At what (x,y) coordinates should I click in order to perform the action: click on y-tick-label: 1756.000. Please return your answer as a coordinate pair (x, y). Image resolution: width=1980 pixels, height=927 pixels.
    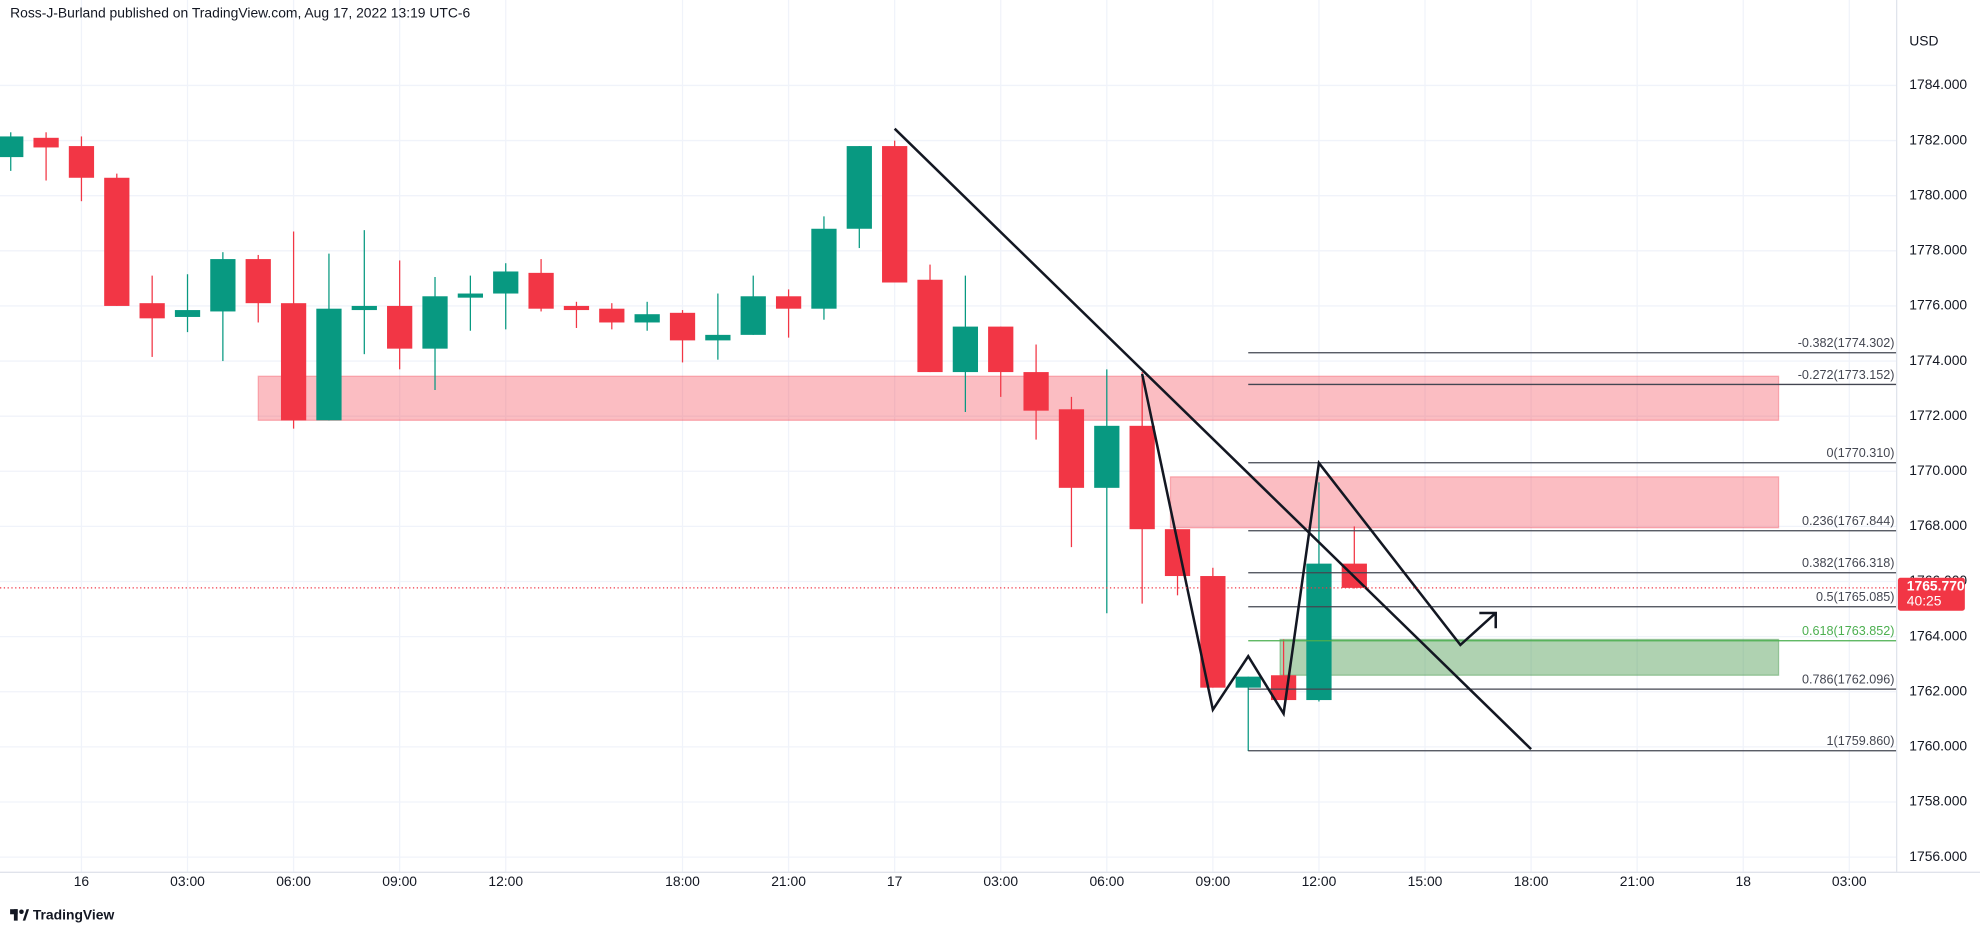
    Looking at the image, I should click on (1938, 856).